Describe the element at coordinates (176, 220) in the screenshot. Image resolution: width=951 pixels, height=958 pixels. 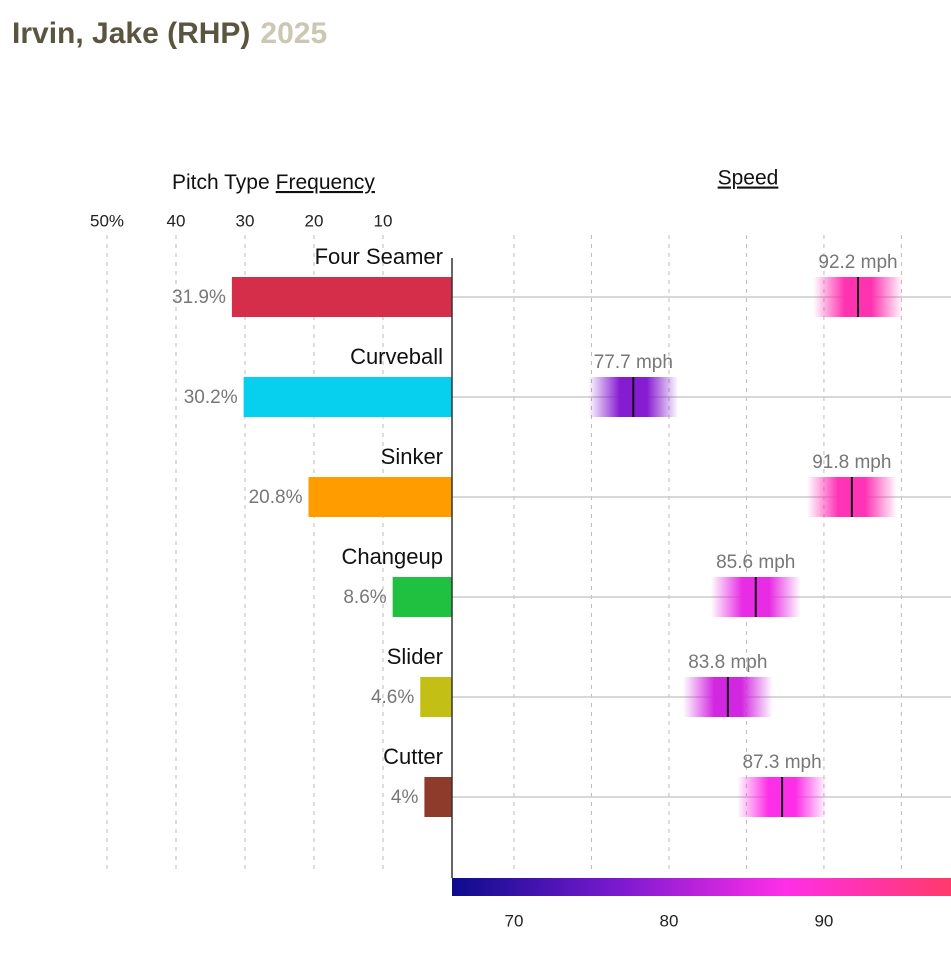
I see `x-tick-label: 40` at that location.